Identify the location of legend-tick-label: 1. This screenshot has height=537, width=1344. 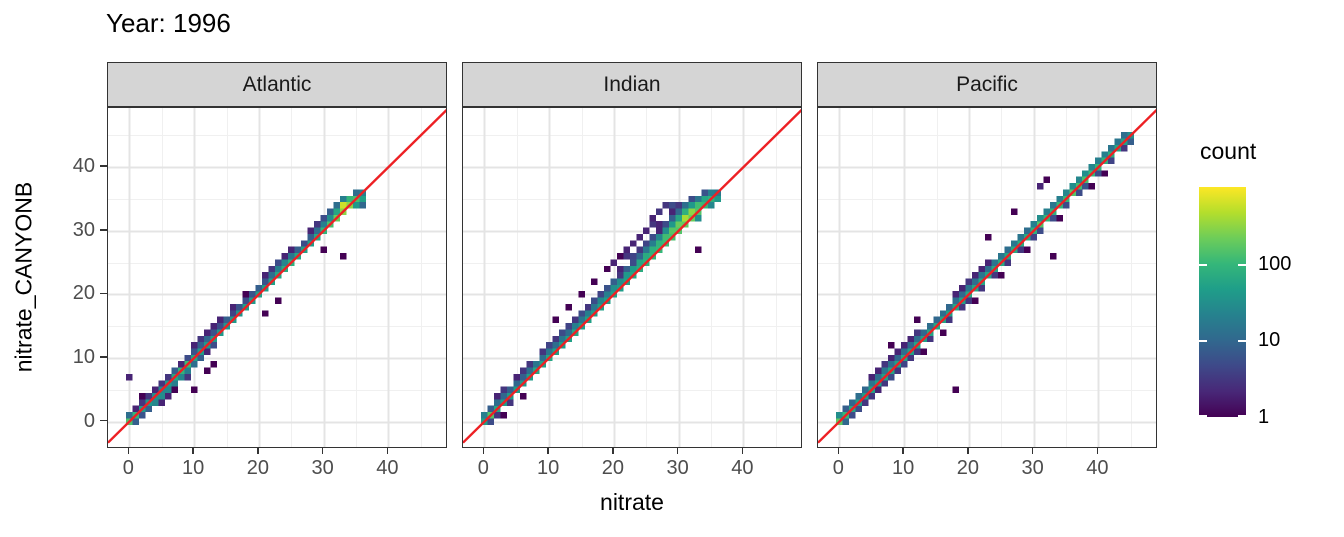
(1264, 417).